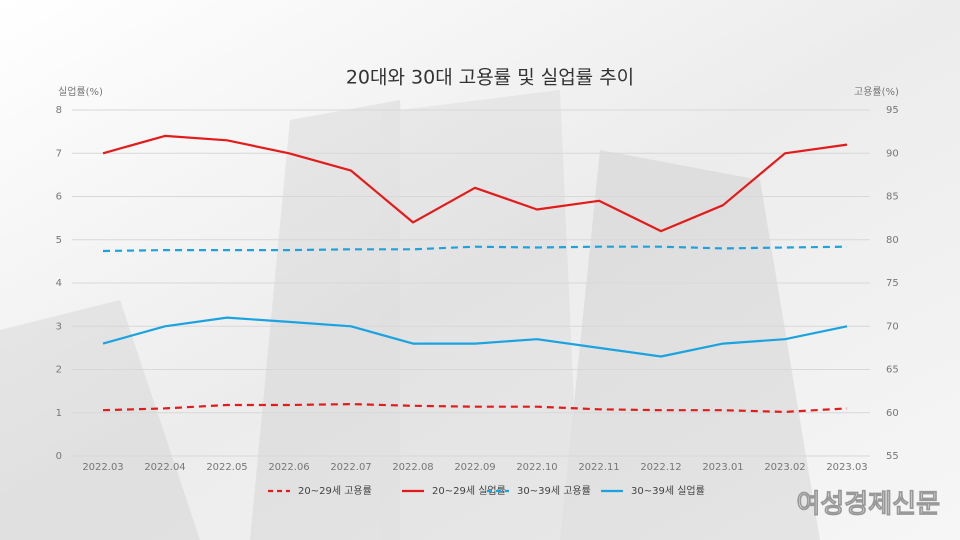  Describe the element at coordinates (660, 467) in the screenshot. I see `x-tick-label: 2022.12` at that location.